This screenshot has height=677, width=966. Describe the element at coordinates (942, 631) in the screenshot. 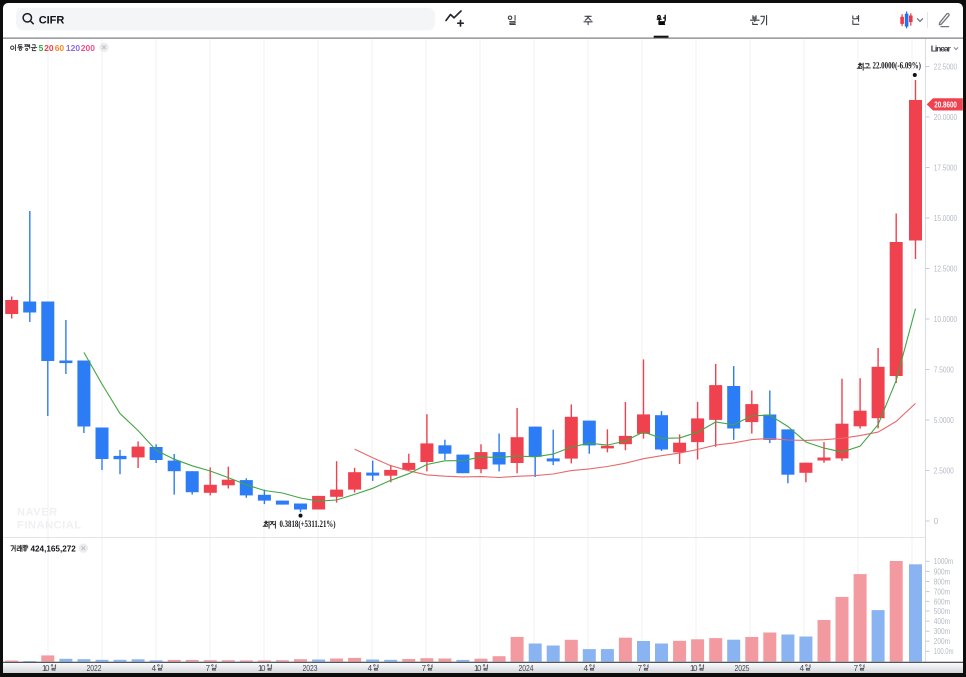

I see `svg-text: 300m` at that location.